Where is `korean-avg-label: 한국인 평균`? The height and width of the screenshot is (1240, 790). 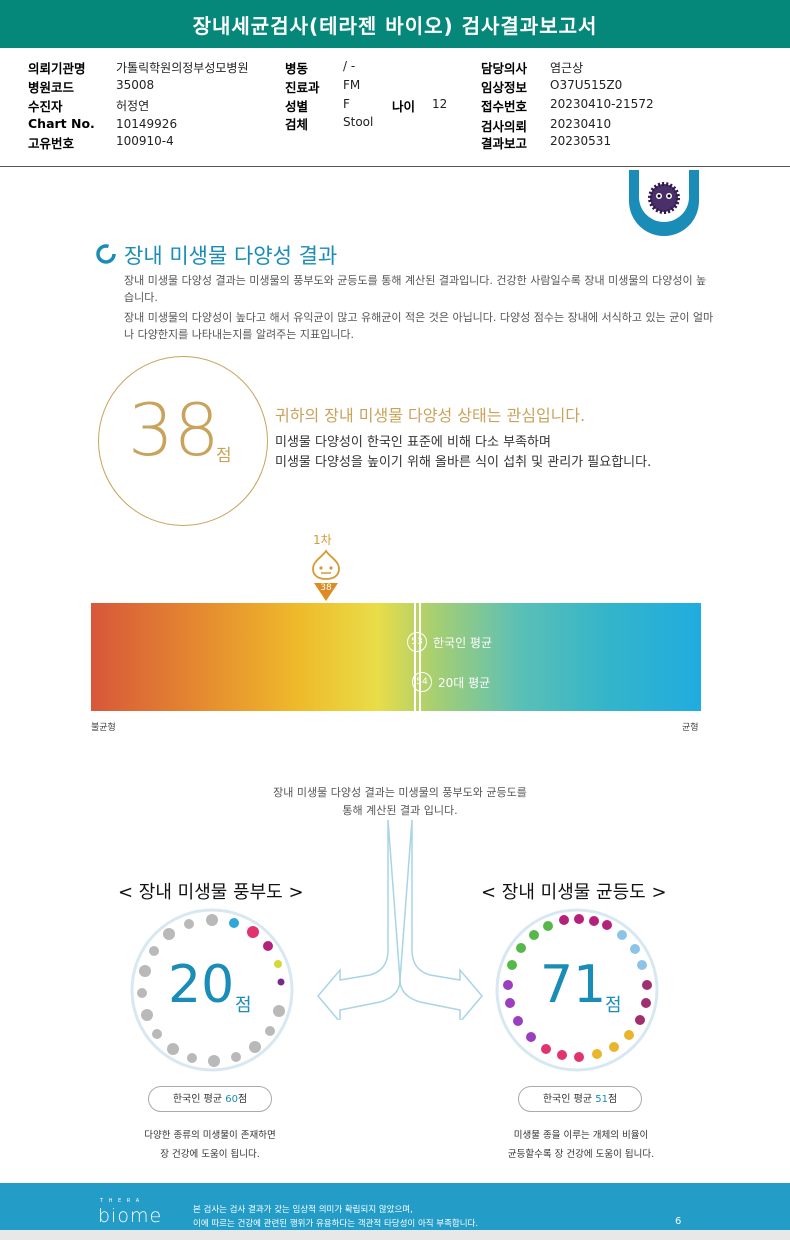 korean-avg-label: 한국인 평균 is located at coordinates (463, 643).